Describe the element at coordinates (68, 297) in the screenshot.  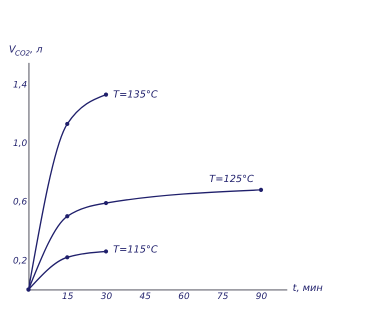
I see `x-tick-label: 15` at that location.